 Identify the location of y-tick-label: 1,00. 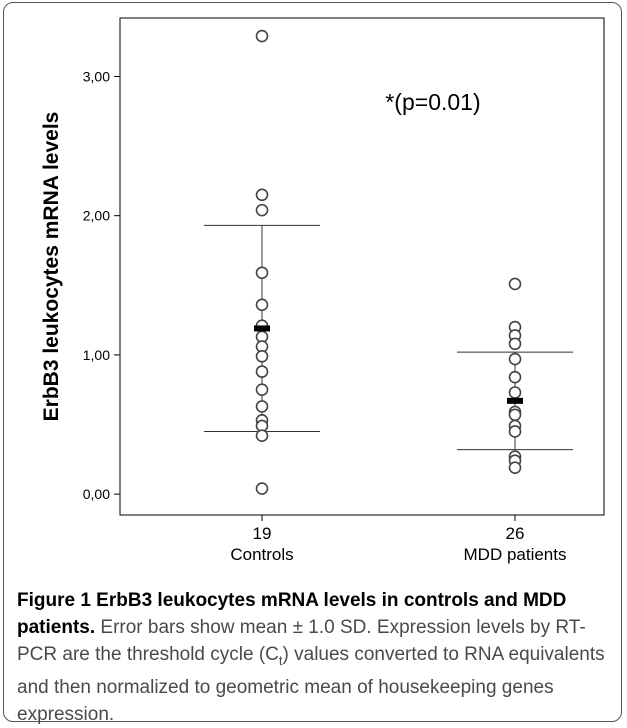
(96, 355).